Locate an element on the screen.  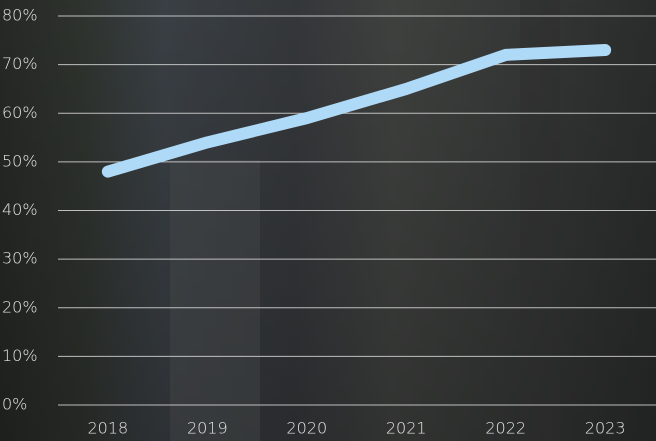
x-tick-label: 2020 is located at coordinates (306, 428).